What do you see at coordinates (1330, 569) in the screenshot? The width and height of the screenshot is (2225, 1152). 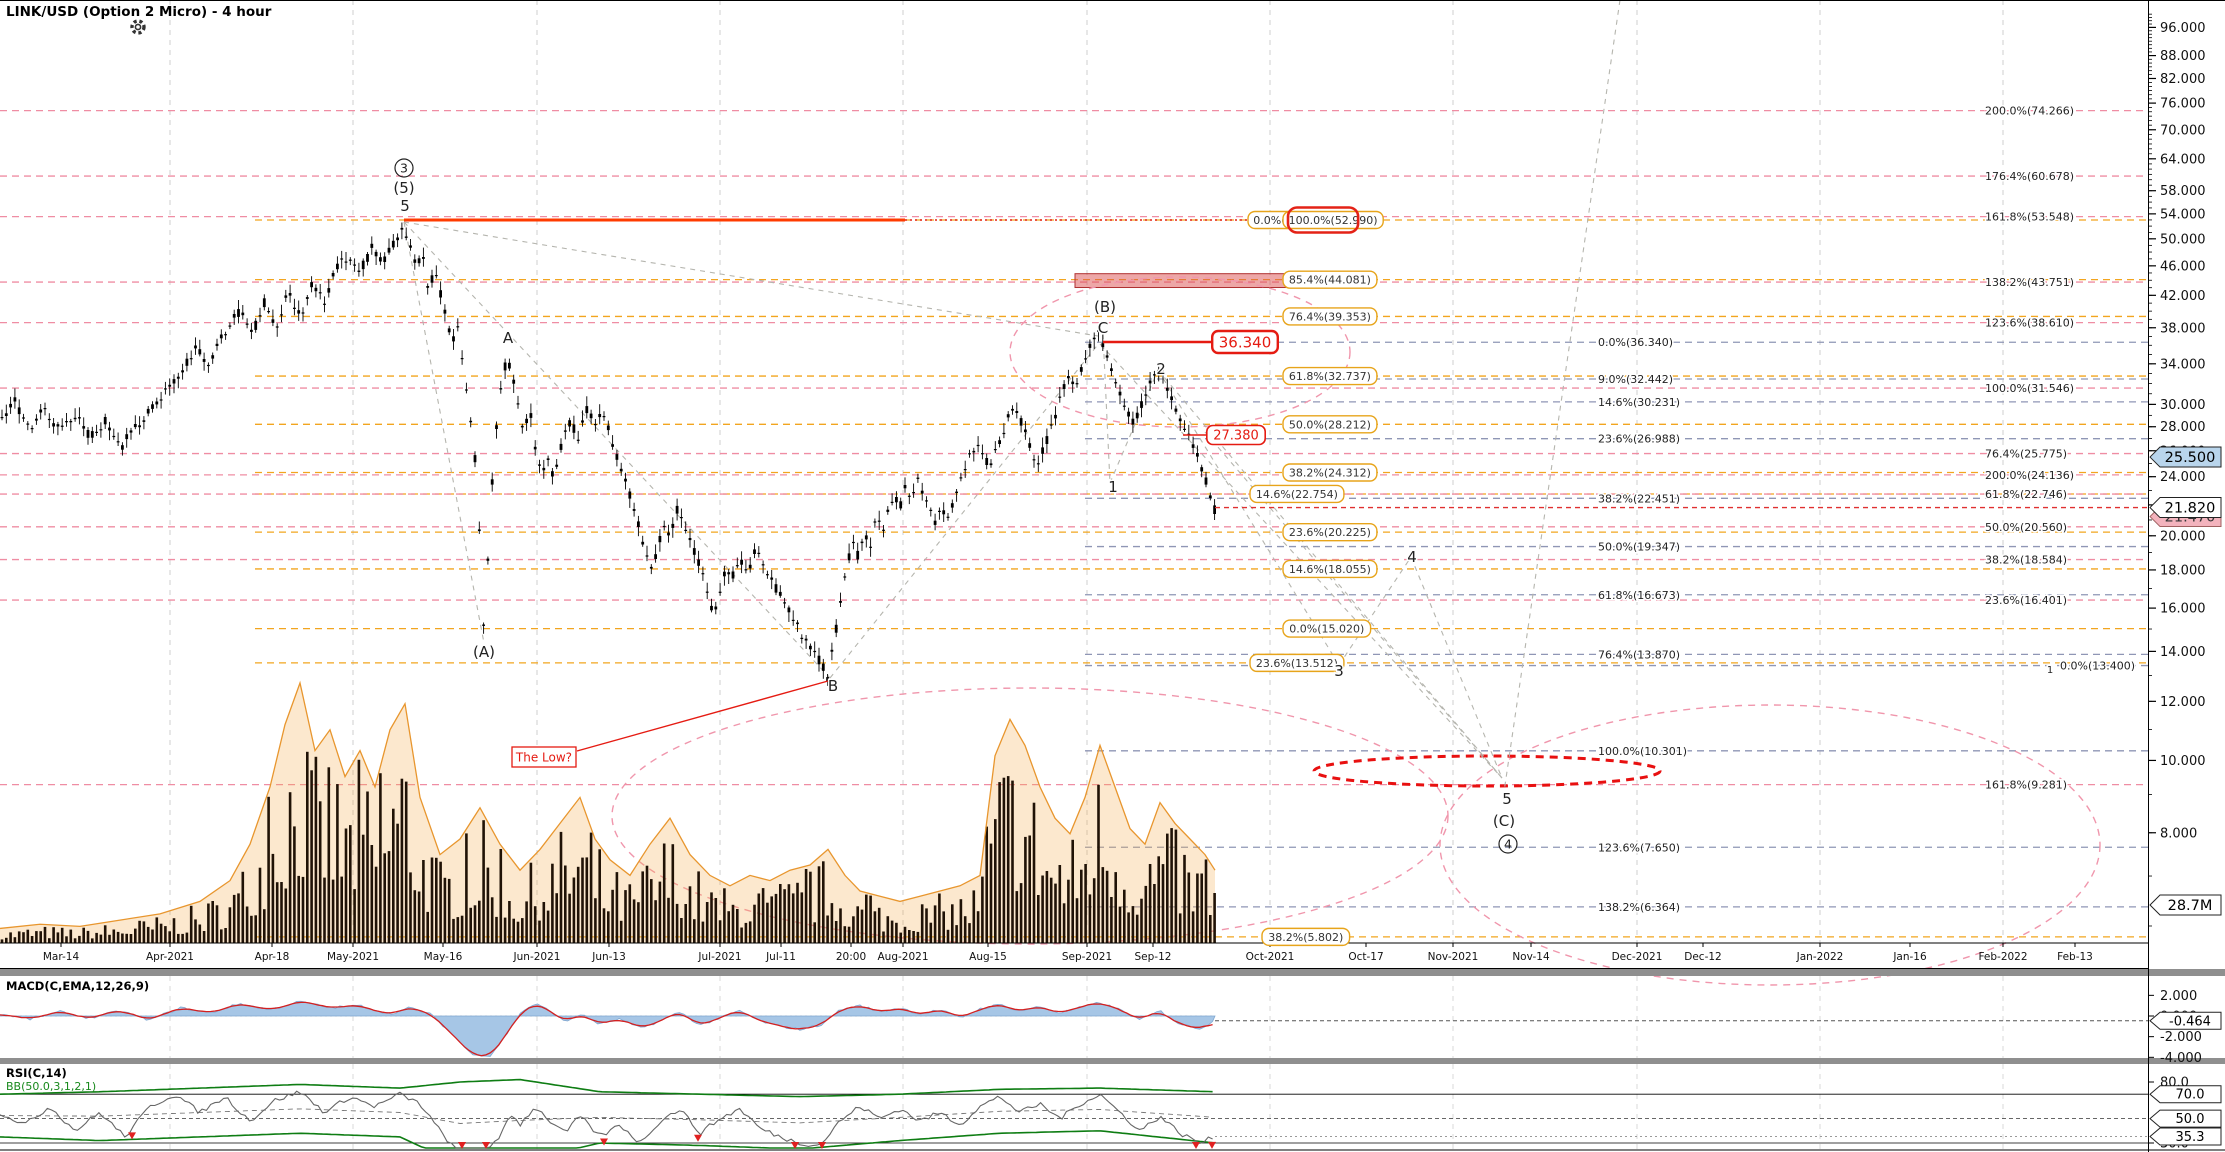 I see `fib-label-boxed-14.6%(18.055): 14.6%(18.055)` at bounding box center [1330, 569].